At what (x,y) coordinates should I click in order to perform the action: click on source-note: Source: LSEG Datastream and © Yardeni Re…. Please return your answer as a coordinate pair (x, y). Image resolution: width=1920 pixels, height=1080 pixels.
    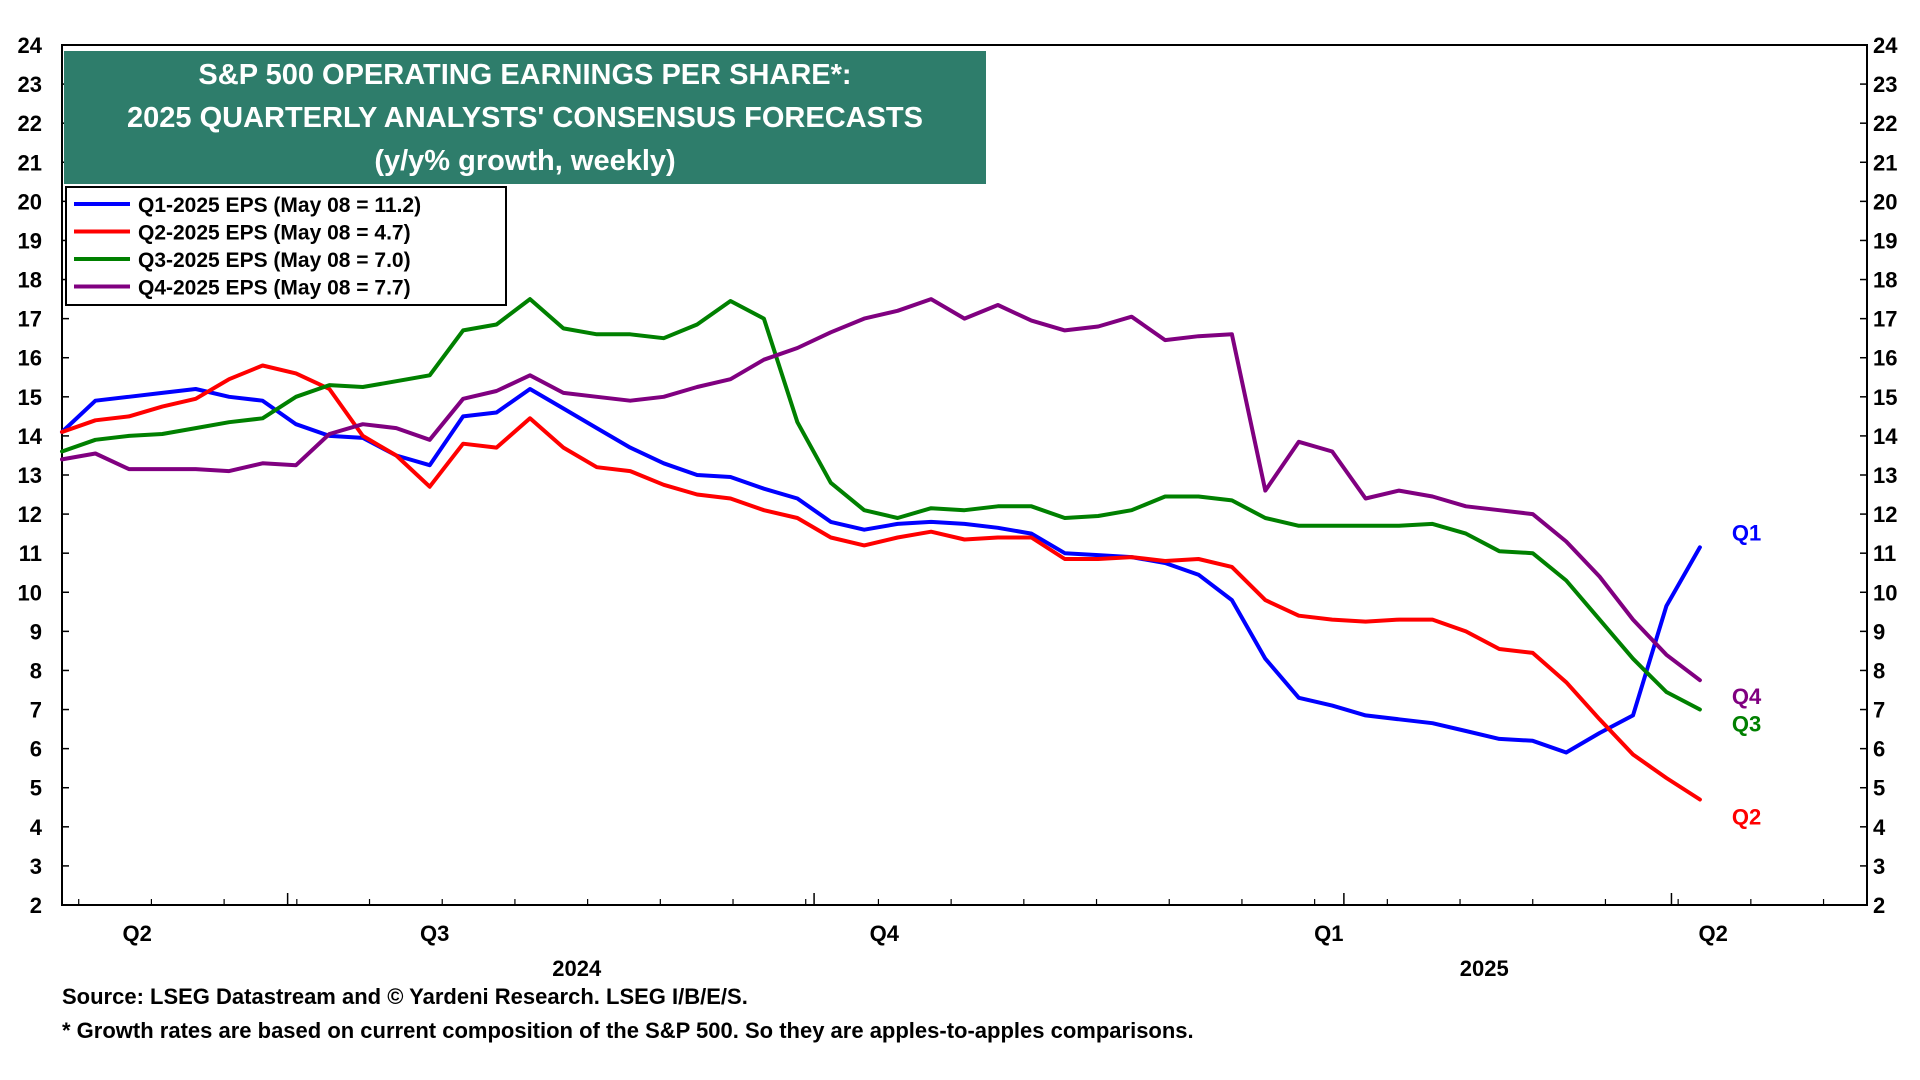
    Looking at the image, I should click on (405, 996).